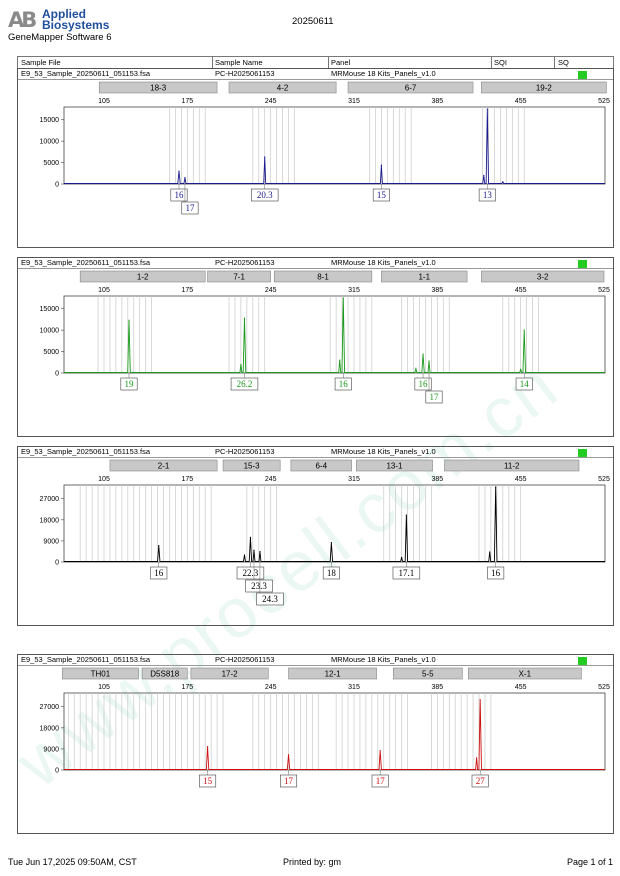 Image resolution: width=620 pixels, height=876 pixels. What do you see at coordinates (354, 479) in the screenshot?
I see `x-tick-label: 315` at bounding box center [354, 479].